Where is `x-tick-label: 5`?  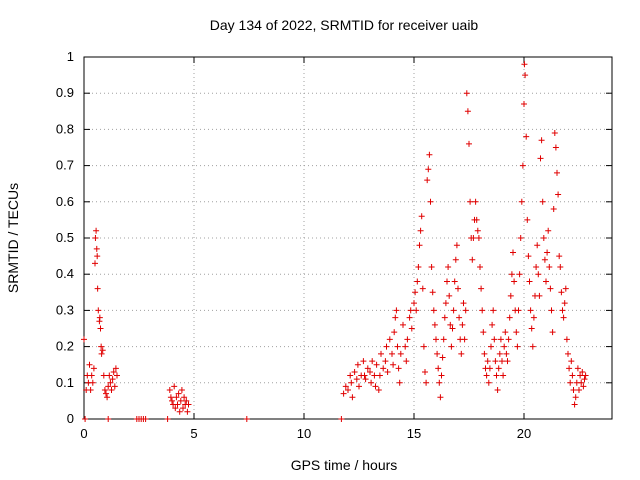 x-tick-label: 5 is located at coordinates (193, 433).